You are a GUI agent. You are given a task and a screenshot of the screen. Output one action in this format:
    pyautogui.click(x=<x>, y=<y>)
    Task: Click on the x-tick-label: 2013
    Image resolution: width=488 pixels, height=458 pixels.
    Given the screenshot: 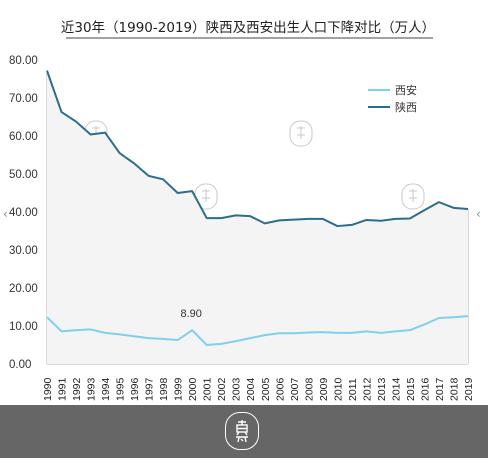 What is the action you would take?
    pyautogui.click(x=382, y=389)
    